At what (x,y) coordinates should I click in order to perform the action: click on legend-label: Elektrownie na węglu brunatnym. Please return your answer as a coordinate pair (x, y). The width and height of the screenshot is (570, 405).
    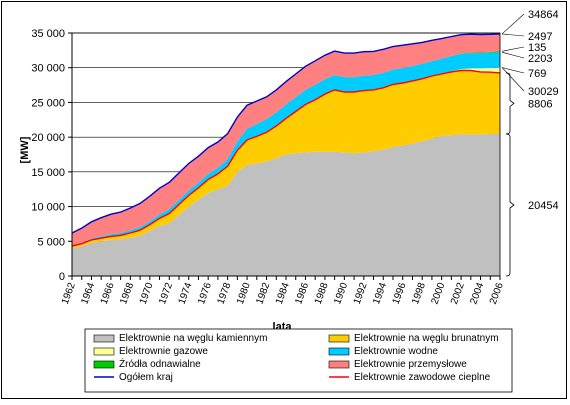
    Looking at the image, I should click on (426, 338).